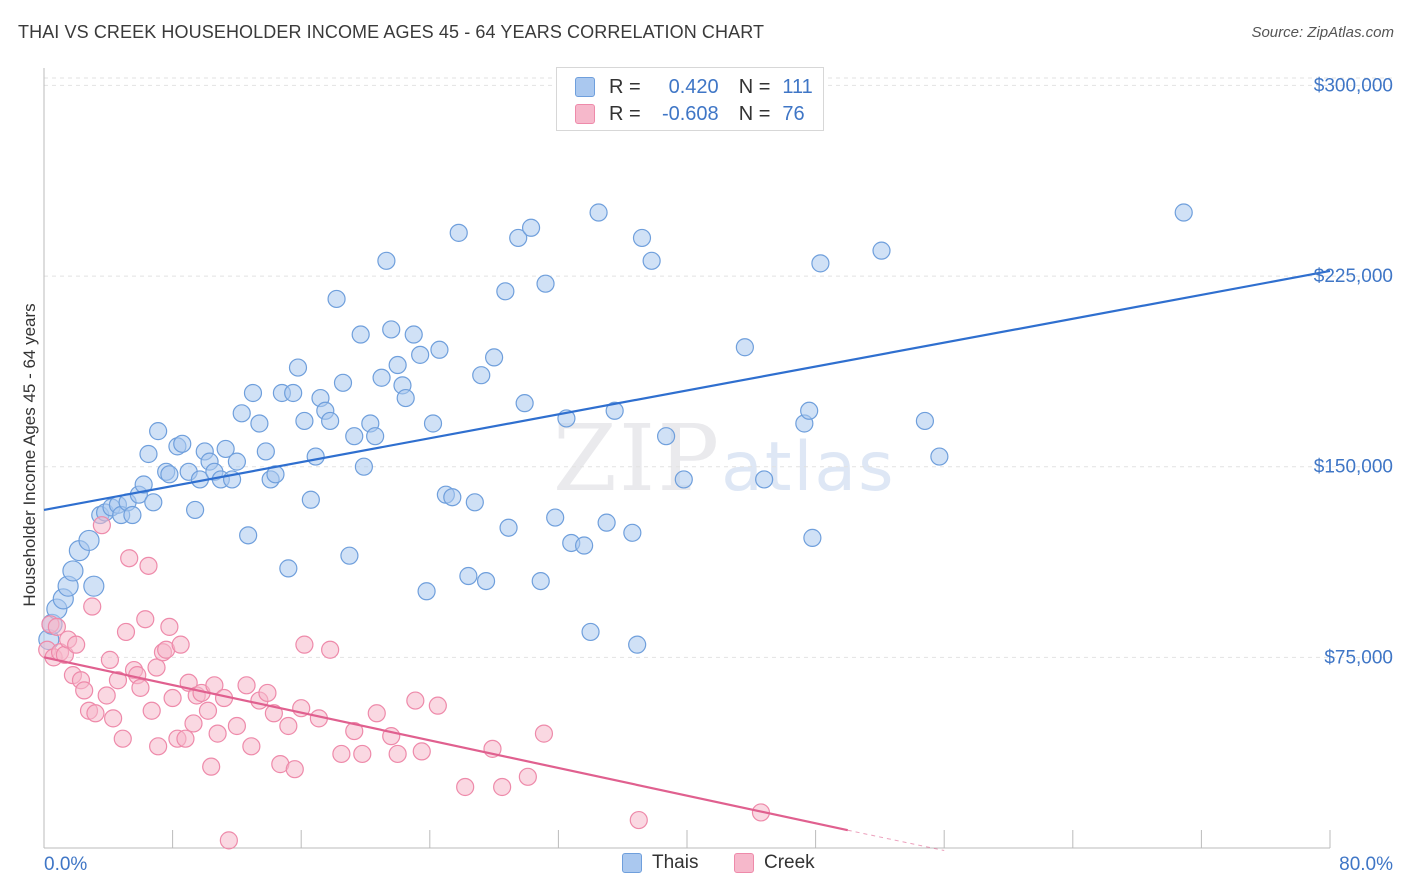 The width and height of the screenshot is (1406, 892). I want to click on legend-row-thais: R = 0.420 N = 111, so click(694, 87).